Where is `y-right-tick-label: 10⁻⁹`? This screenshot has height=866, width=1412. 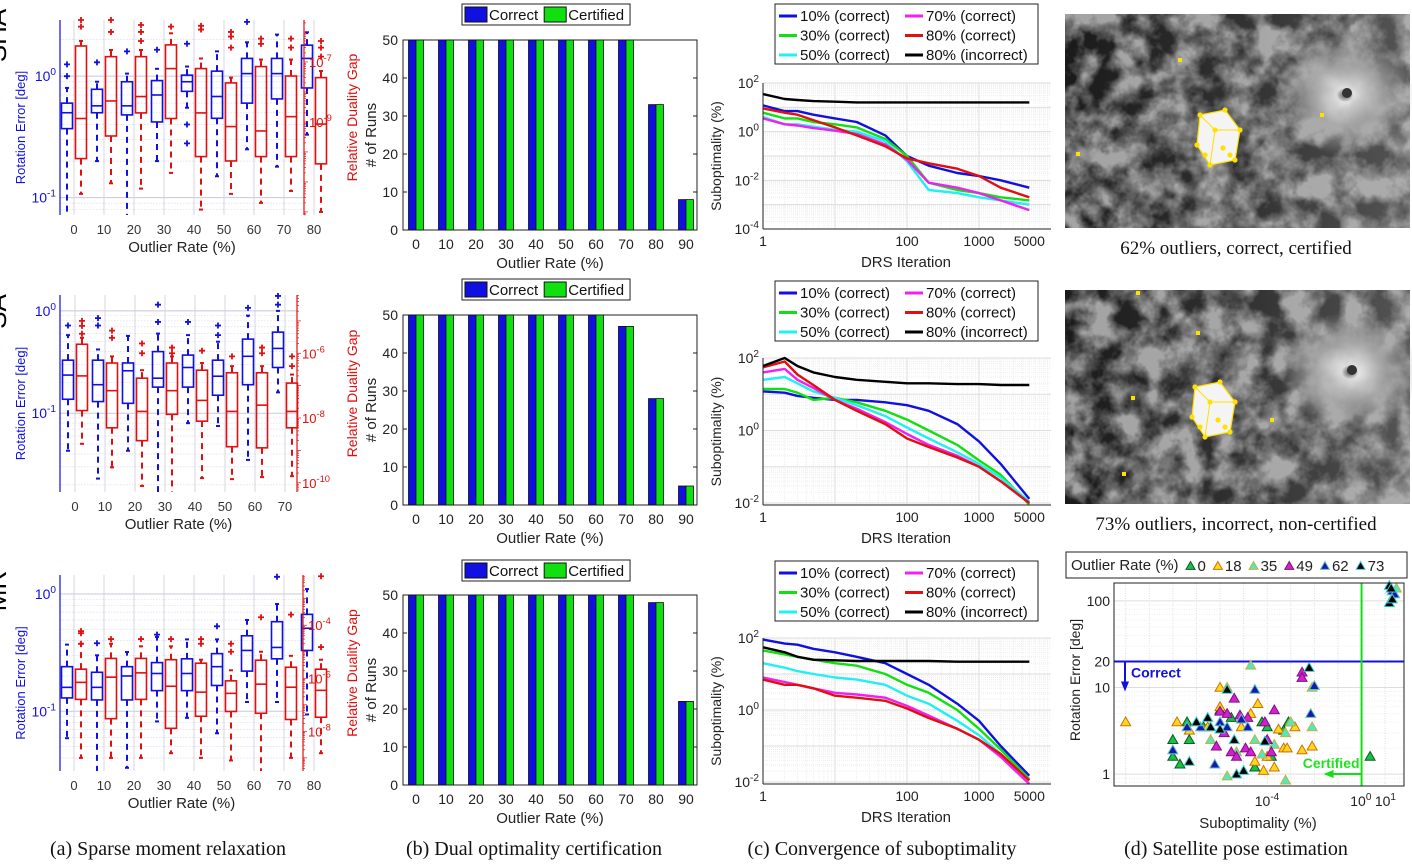
y-right-tick-label: 10⁻⁹ is located at coordinates (320, 121).